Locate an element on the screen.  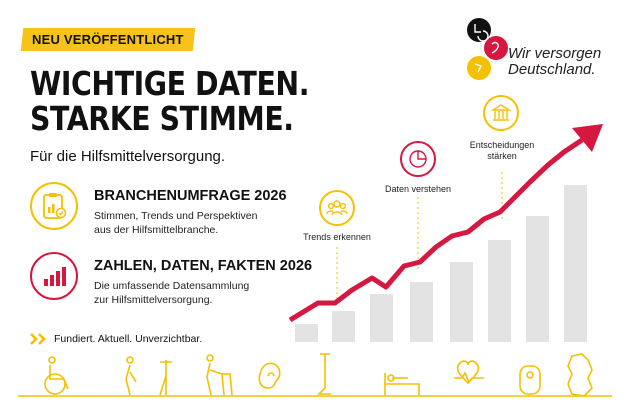
rollator-person-icon is located at coordinates (219, 375).